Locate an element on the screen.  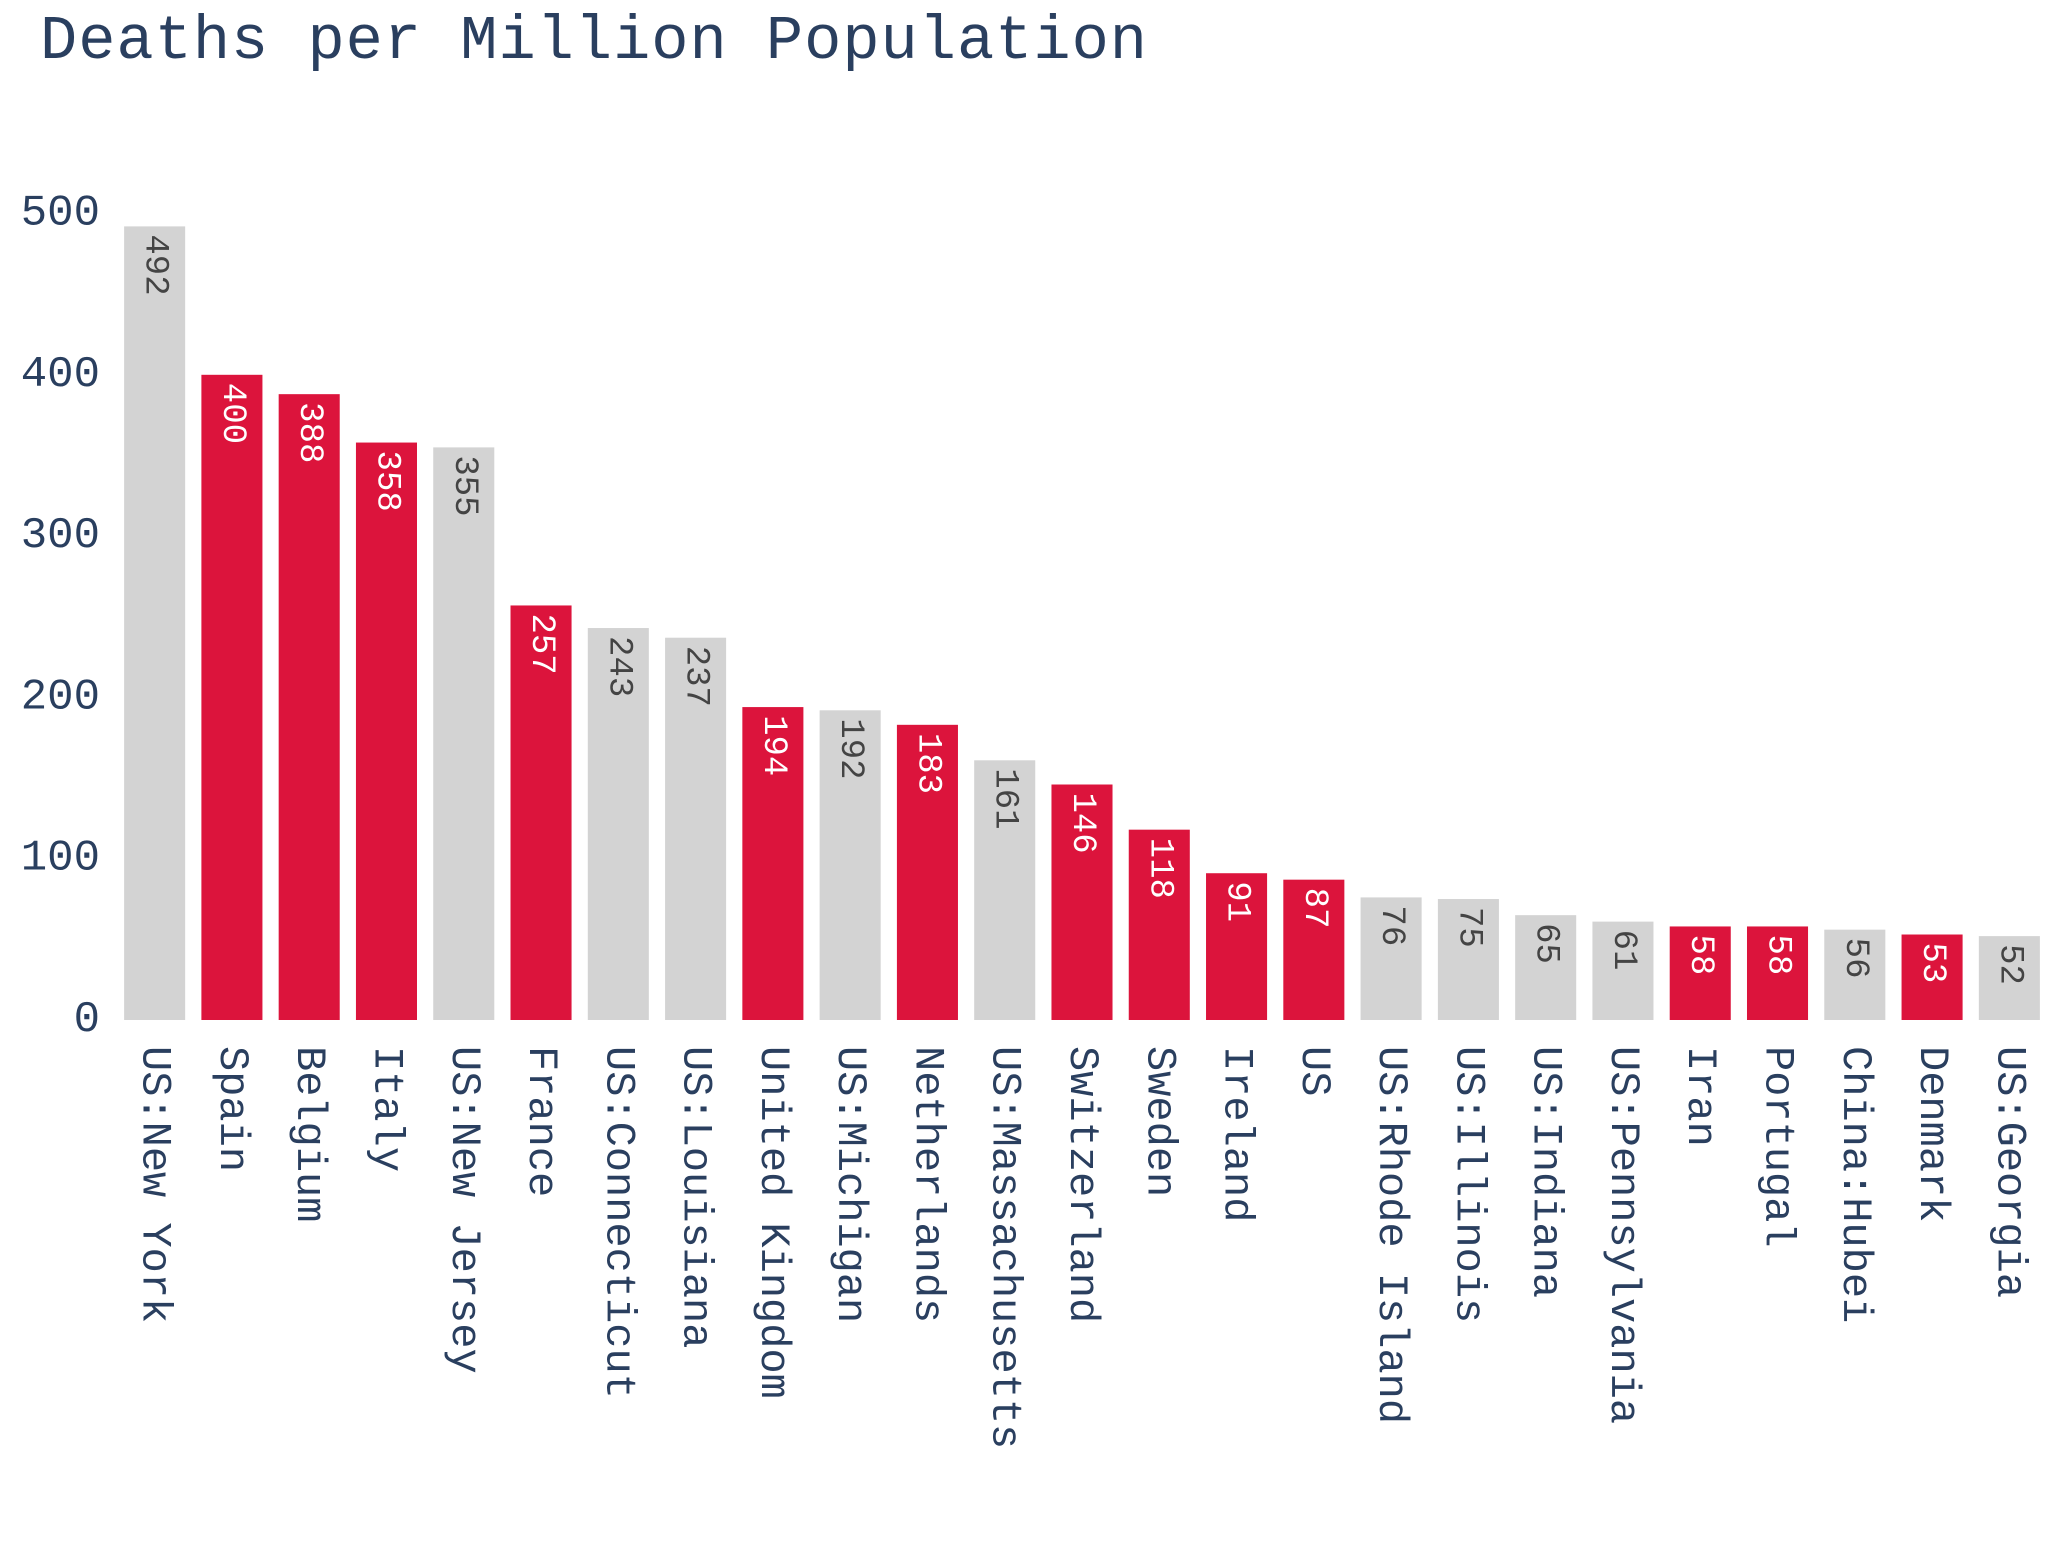
x-tick-label: US:Pennsylvania is located at coordinates (1623, 1235).